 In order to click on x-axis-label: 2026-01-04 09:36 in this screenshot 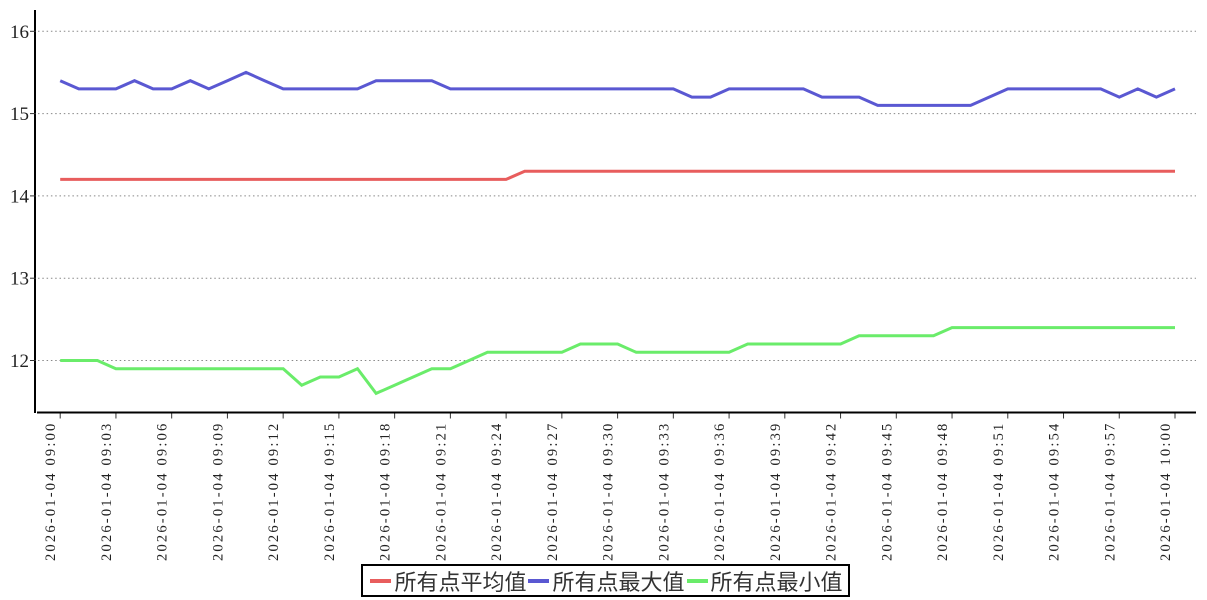, I will do `click(720, 491)`.